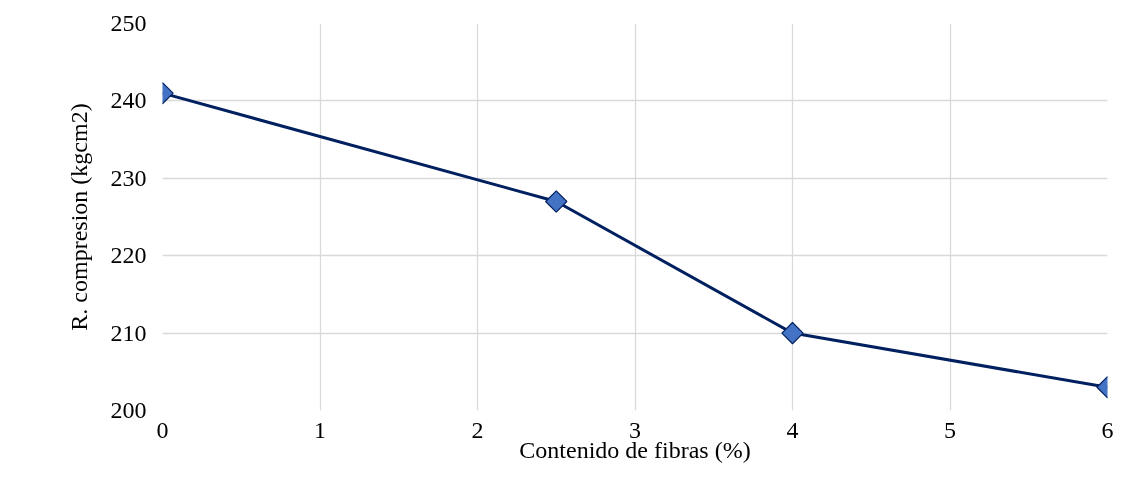 This screenshot has height=493, width=1126. Describe the element at coordinates (128, 410) in the screenshot. I see `y-tick-label: 200` at that location.